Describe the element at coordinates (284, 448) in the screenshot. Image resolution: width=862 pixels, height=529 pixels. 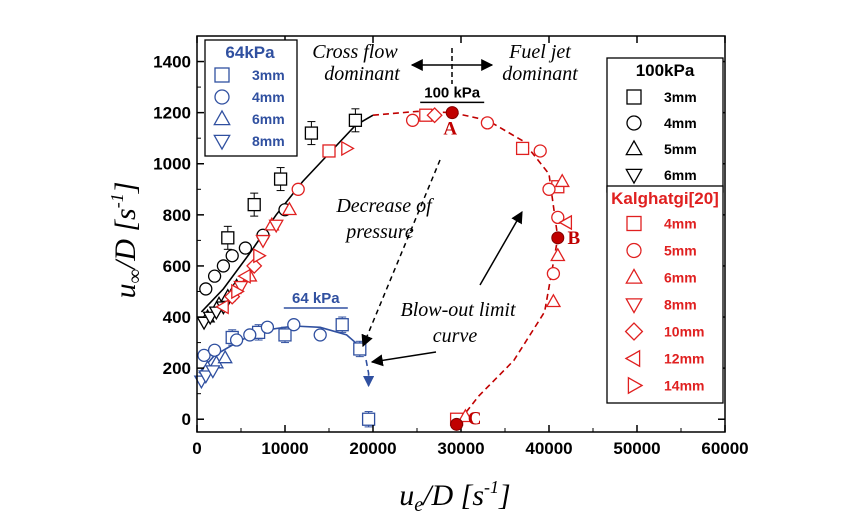
I see `x-tick-label: 10000` at that location.